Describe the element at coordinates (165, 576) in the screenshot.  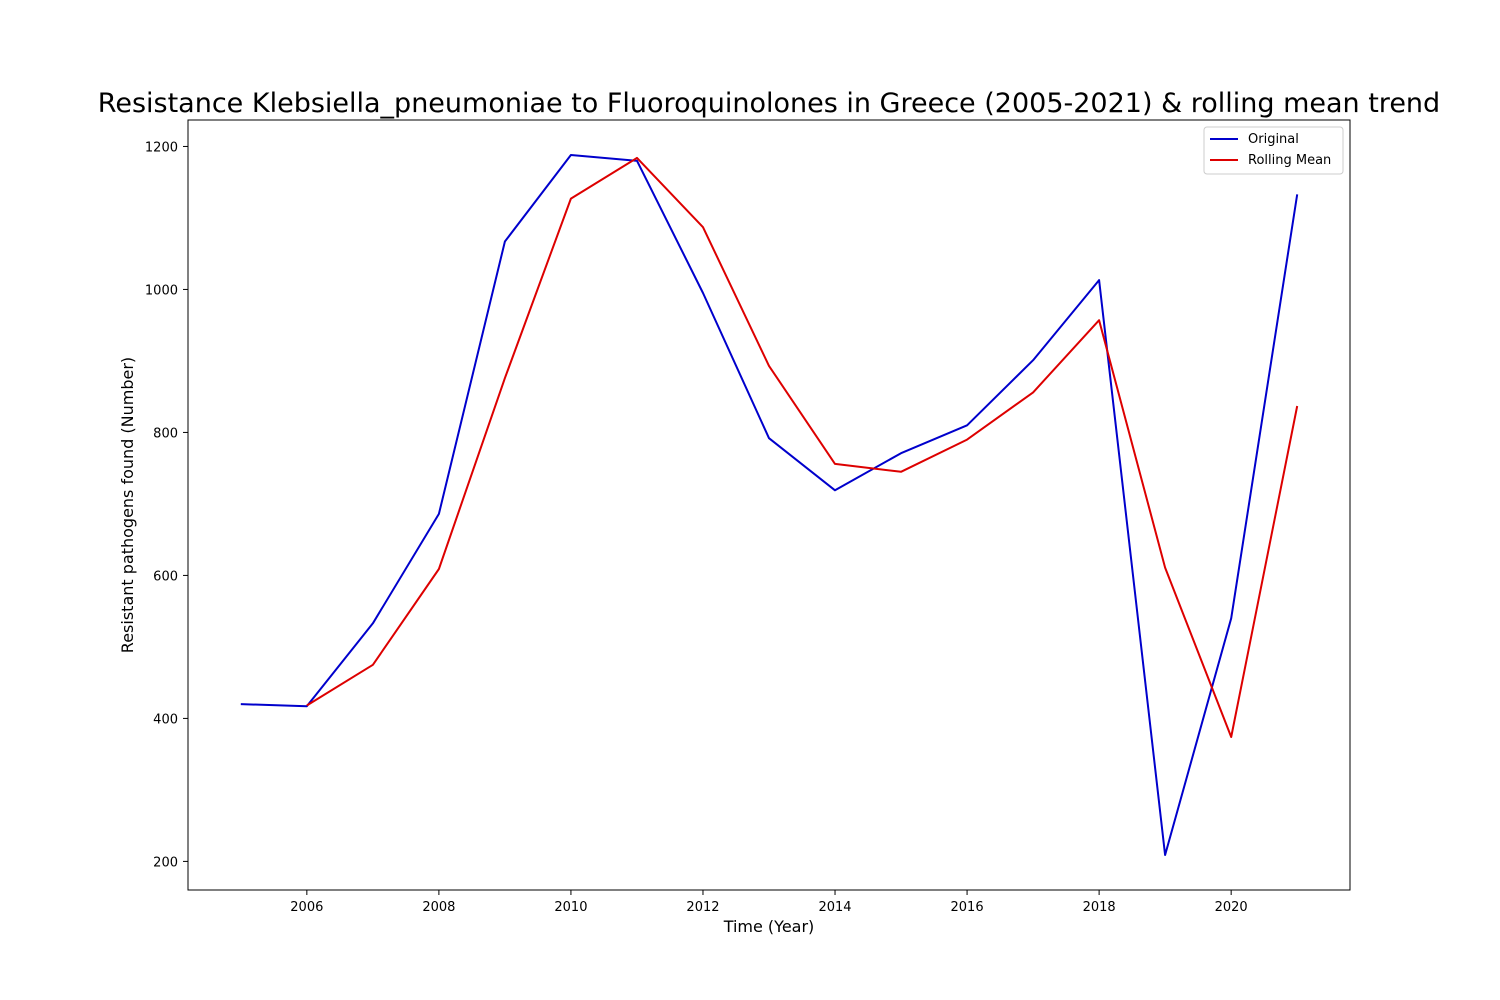
I see `y-tick-label: 600` at that location.